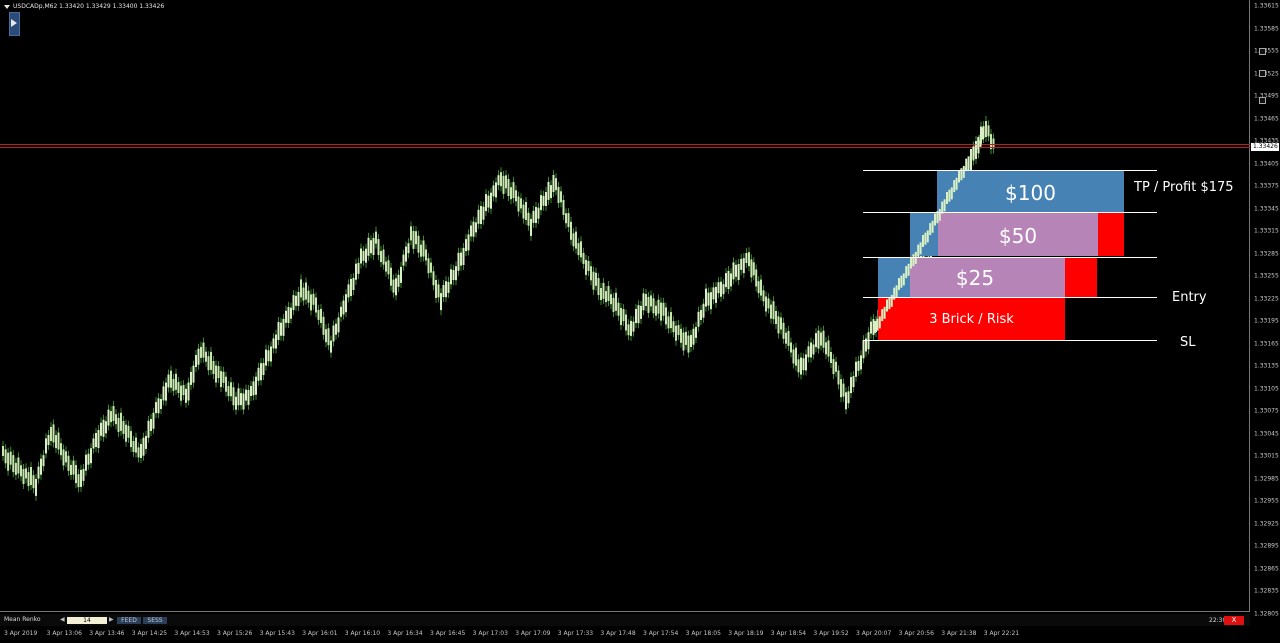 The image size is (1280, 643). What do you see at coordinates (1262, 73) in the screenshot?
I see `zoom-out-icon` at bounding box center [1262, 73].